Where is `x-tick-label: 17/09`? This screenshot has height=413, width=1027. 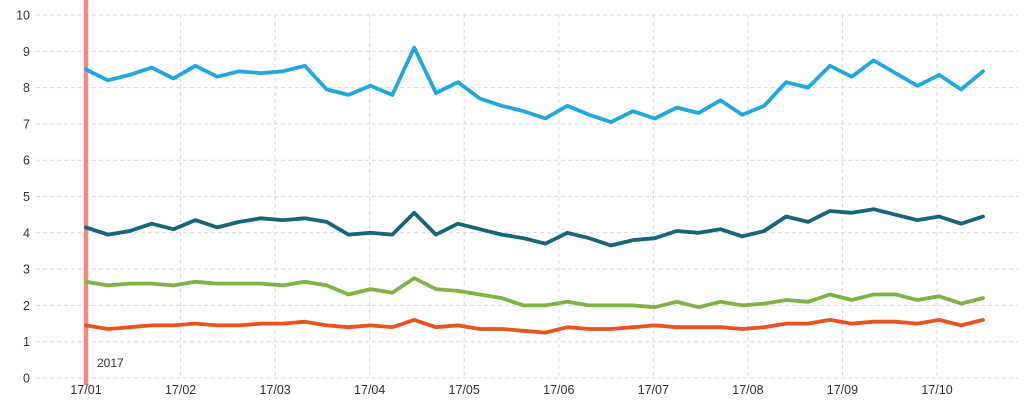
x-tick-label: 17/09 is located at coordinates (842, 390).